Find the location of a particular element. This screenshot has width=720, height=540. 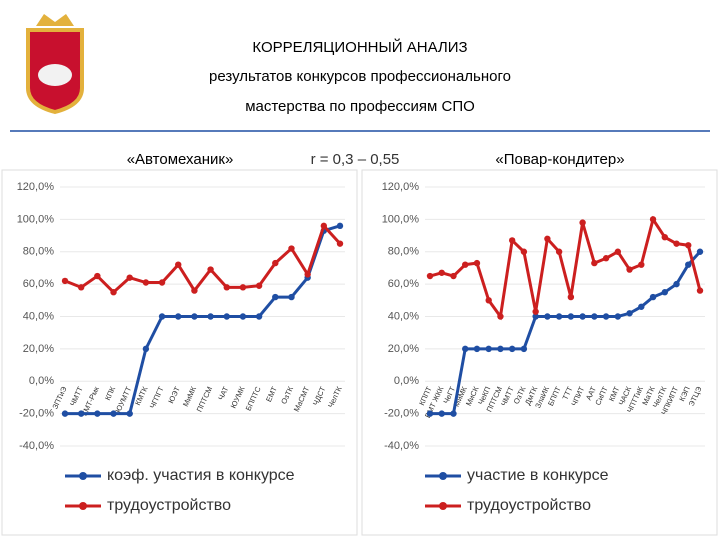

emblem is located at coordinates (55, 64).